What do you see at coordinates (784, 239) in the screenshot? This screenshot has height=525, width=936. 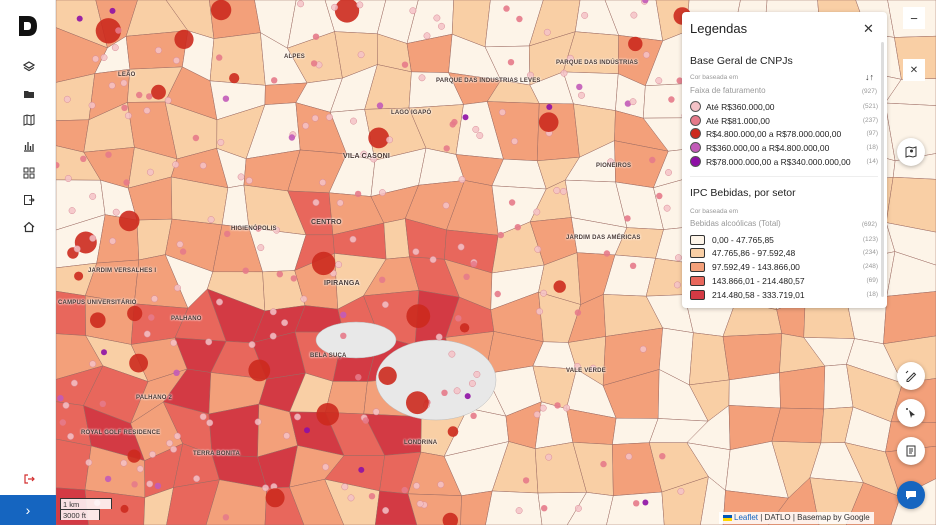 I see `legend-row: 0,00 - 47.765,85 (123)` at bounding box center [784, 239].